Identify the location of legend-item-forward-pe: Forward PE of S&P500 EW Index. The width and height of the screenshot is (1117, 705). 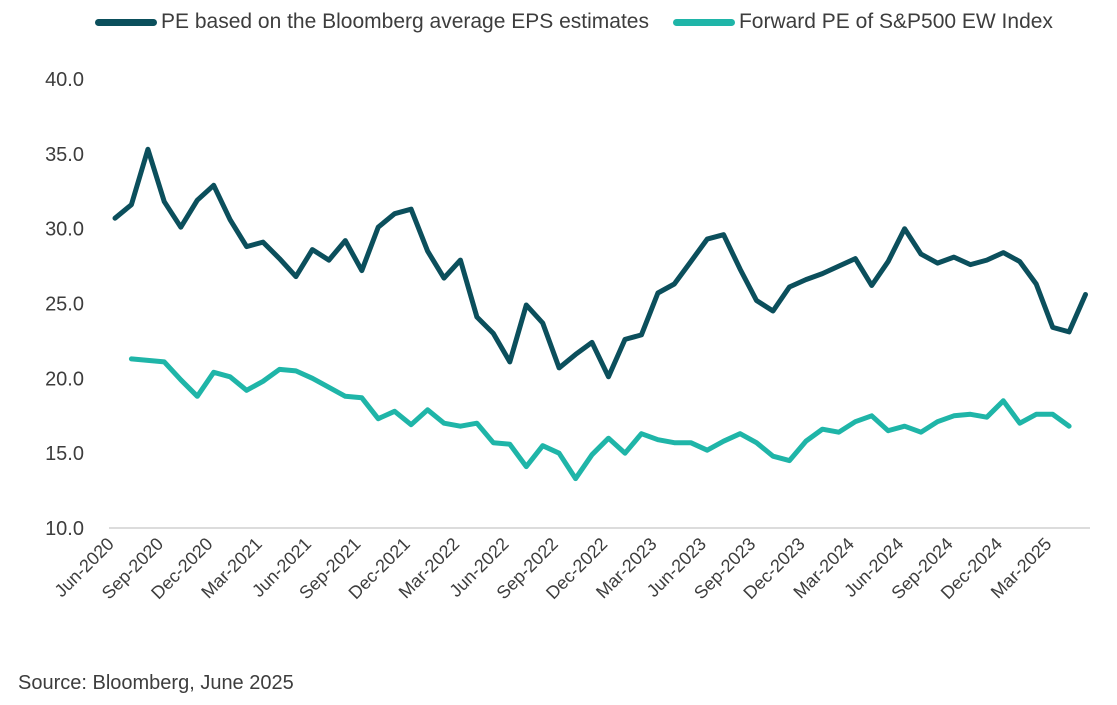
(862, 22).